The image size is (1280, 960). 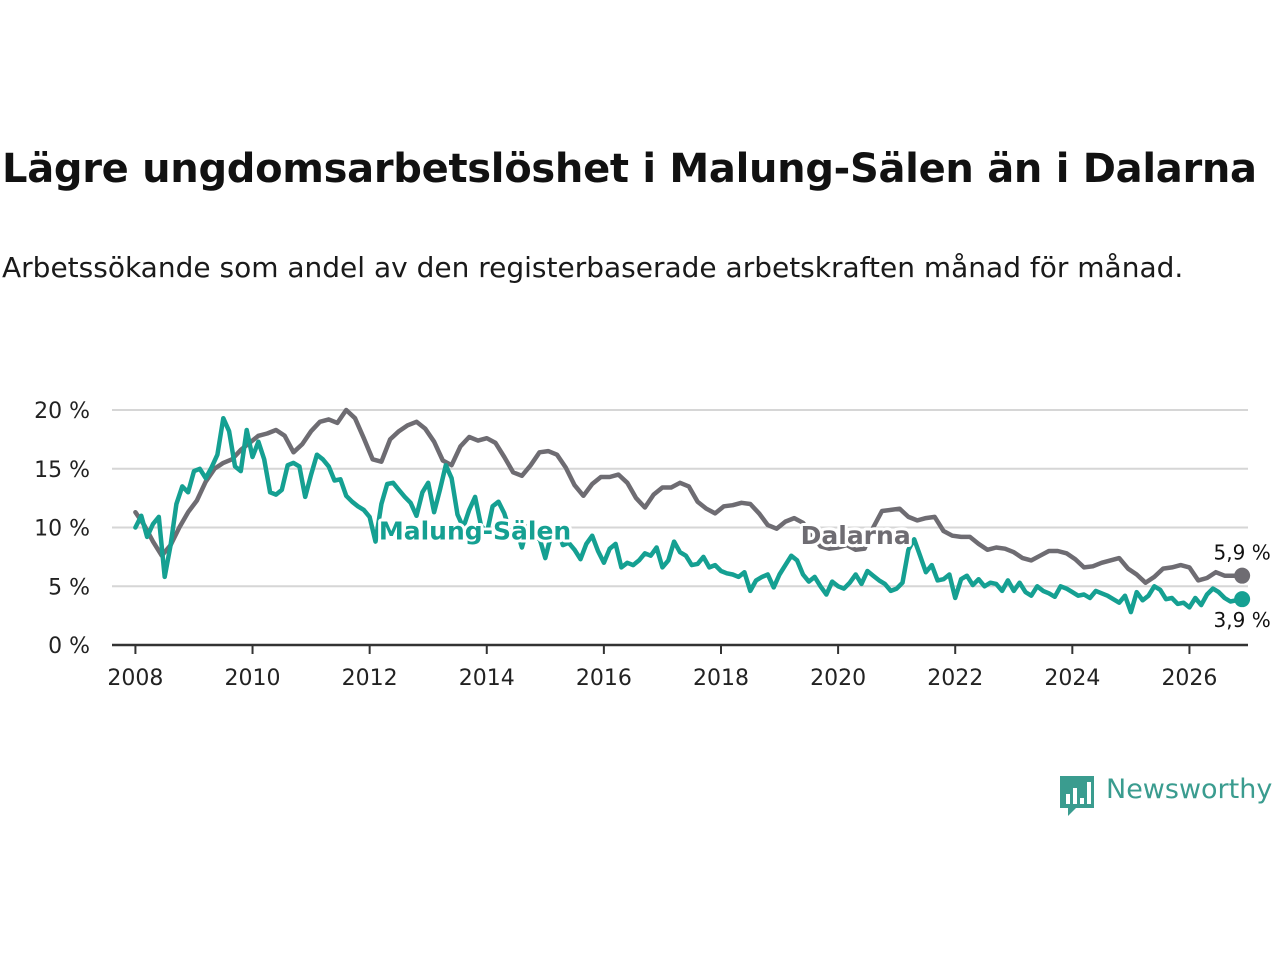 I want to click on end-label-malung-s-len: 3,9 %, so click(x=1242, y=620).